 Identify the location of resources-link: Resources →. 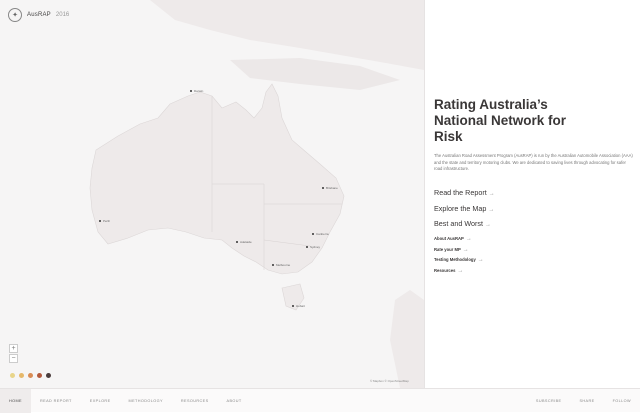
(449, 270).